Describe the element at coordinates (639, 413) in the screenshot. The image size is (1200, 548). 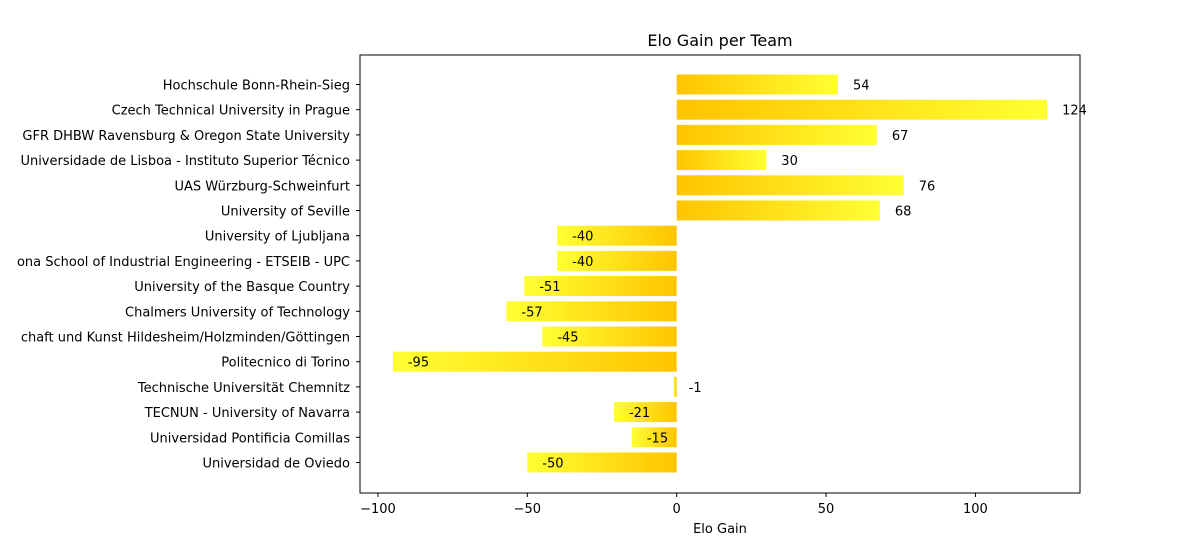
I see `value-label: -21` at that location.